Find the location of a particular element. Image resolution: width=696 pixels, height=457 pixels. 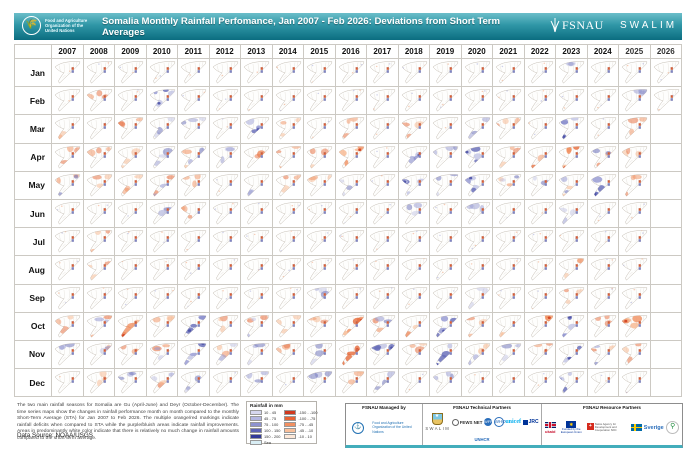

map-cell-2021-jul is located at coordinates (508, 242).